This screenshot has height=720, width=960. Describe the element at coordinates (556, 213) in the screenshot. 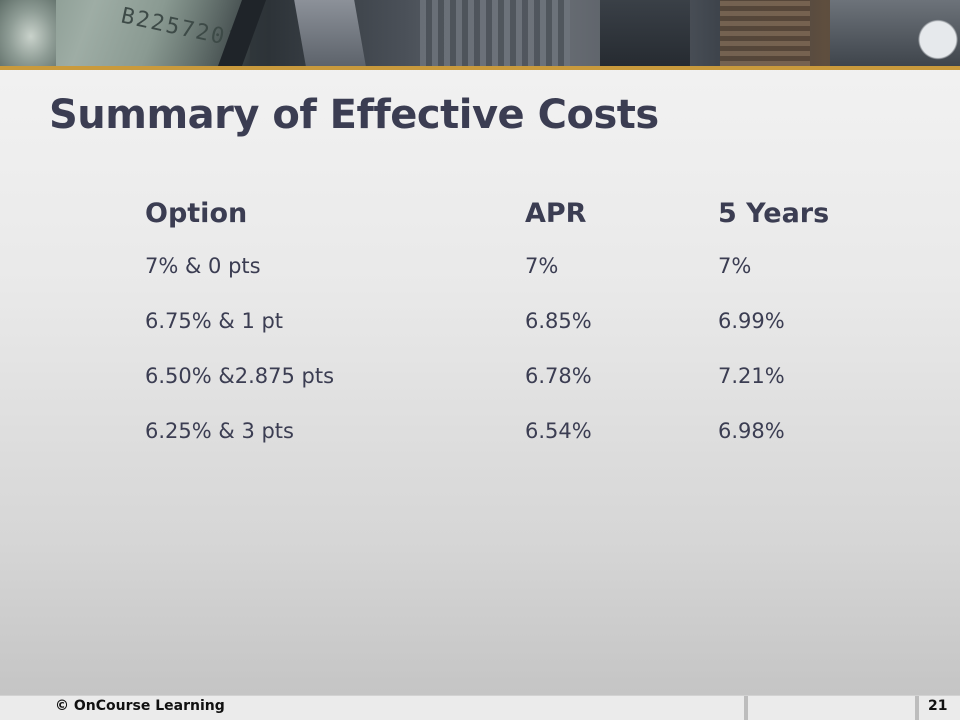

I see `column-header-apr: APR` at that location.